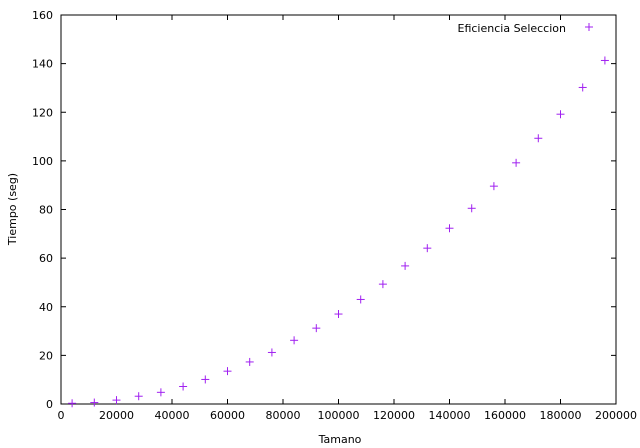  What do you see at coordinates (505, 415) in the screenshot?
I see `x-tick-label: 160000` at bounding box center [505, 415].